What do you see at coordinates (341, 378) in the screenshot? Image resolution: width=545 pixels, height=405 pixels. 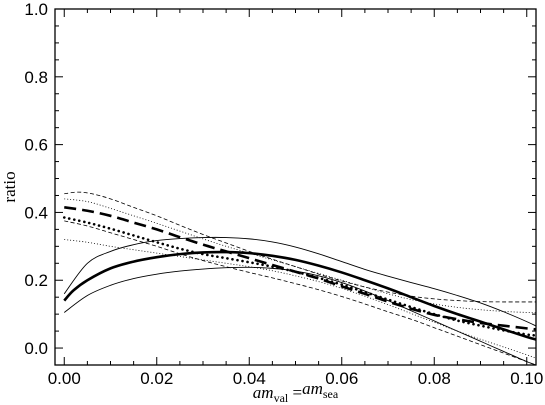 I see `x-tick-label: 0.06` at bounding box center [341, 378].